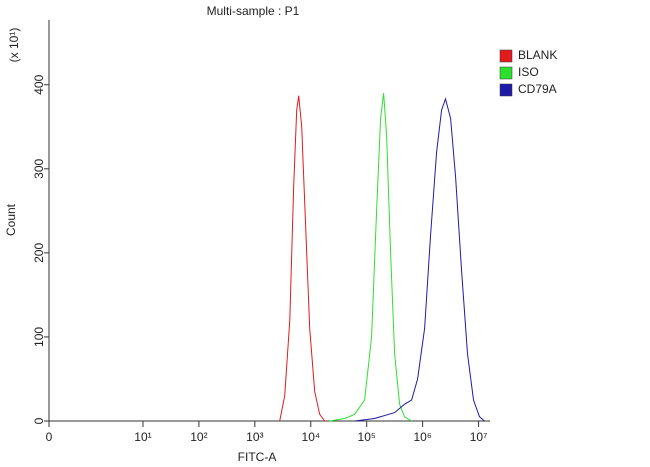  What do you see at coordinates (367, 437) in the screenshot?
I see `x-tick-label: 10⁵` at bounding box center [367, 437].